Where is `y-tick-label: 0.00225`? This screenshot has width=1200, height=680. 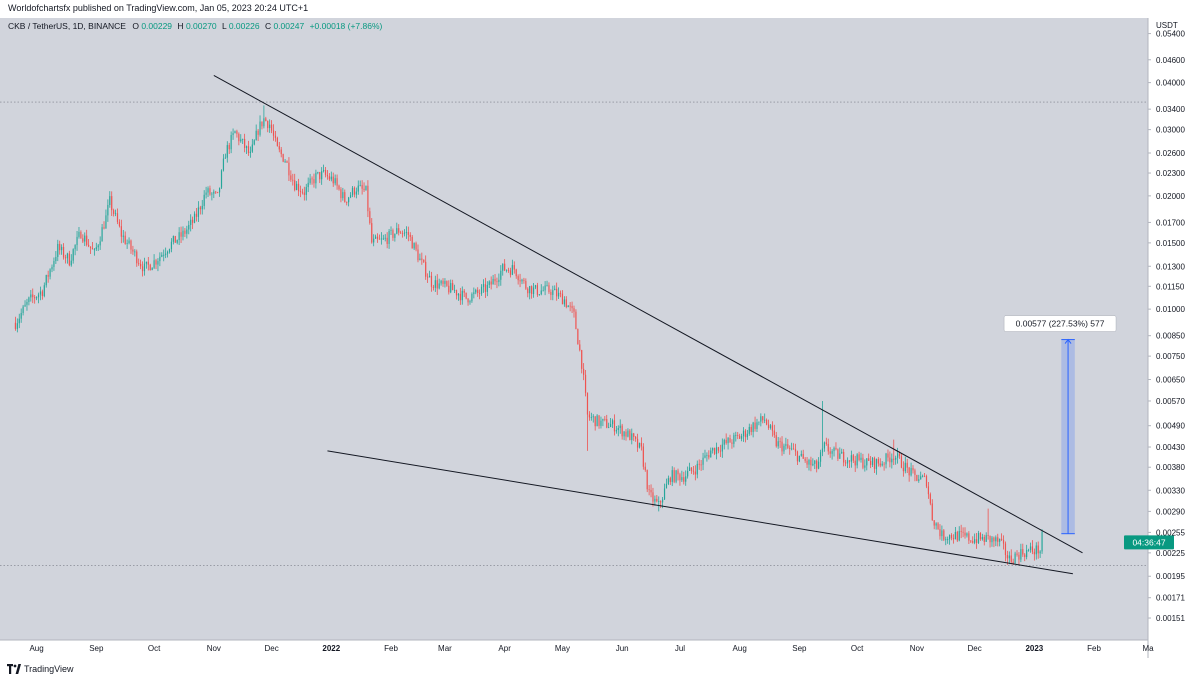 y-tick-label: 0.00225 is located at coordinates (1170, 553).